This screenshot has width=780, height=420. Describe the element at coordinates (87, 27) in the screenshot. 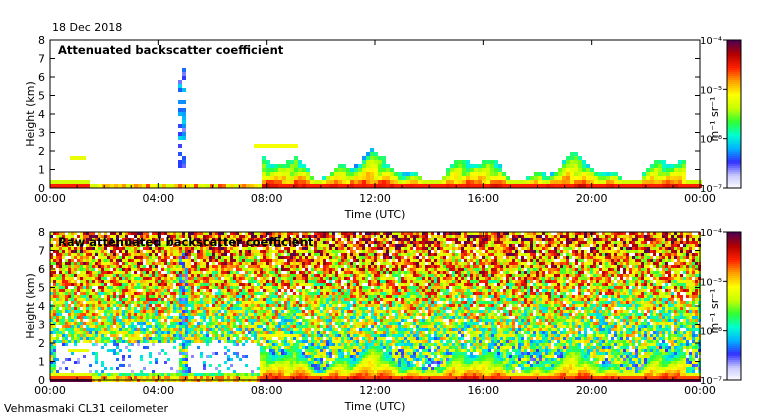

I see `date-label: 18 Dec 2018` at that location.